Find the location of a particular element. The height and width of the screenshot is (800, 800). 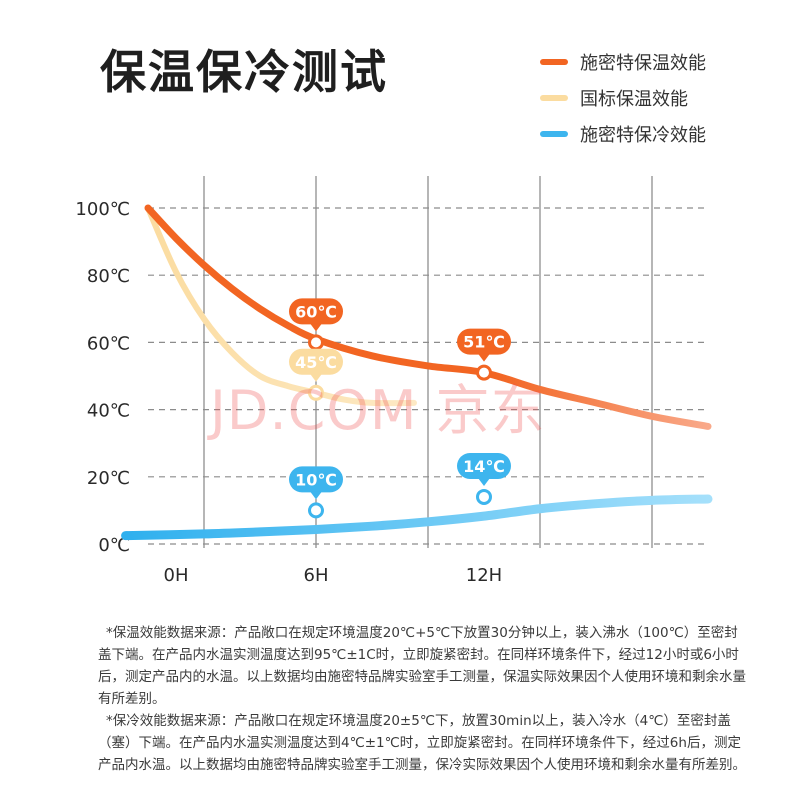

data-label: 10℃ is located at coordinates (316, 479).